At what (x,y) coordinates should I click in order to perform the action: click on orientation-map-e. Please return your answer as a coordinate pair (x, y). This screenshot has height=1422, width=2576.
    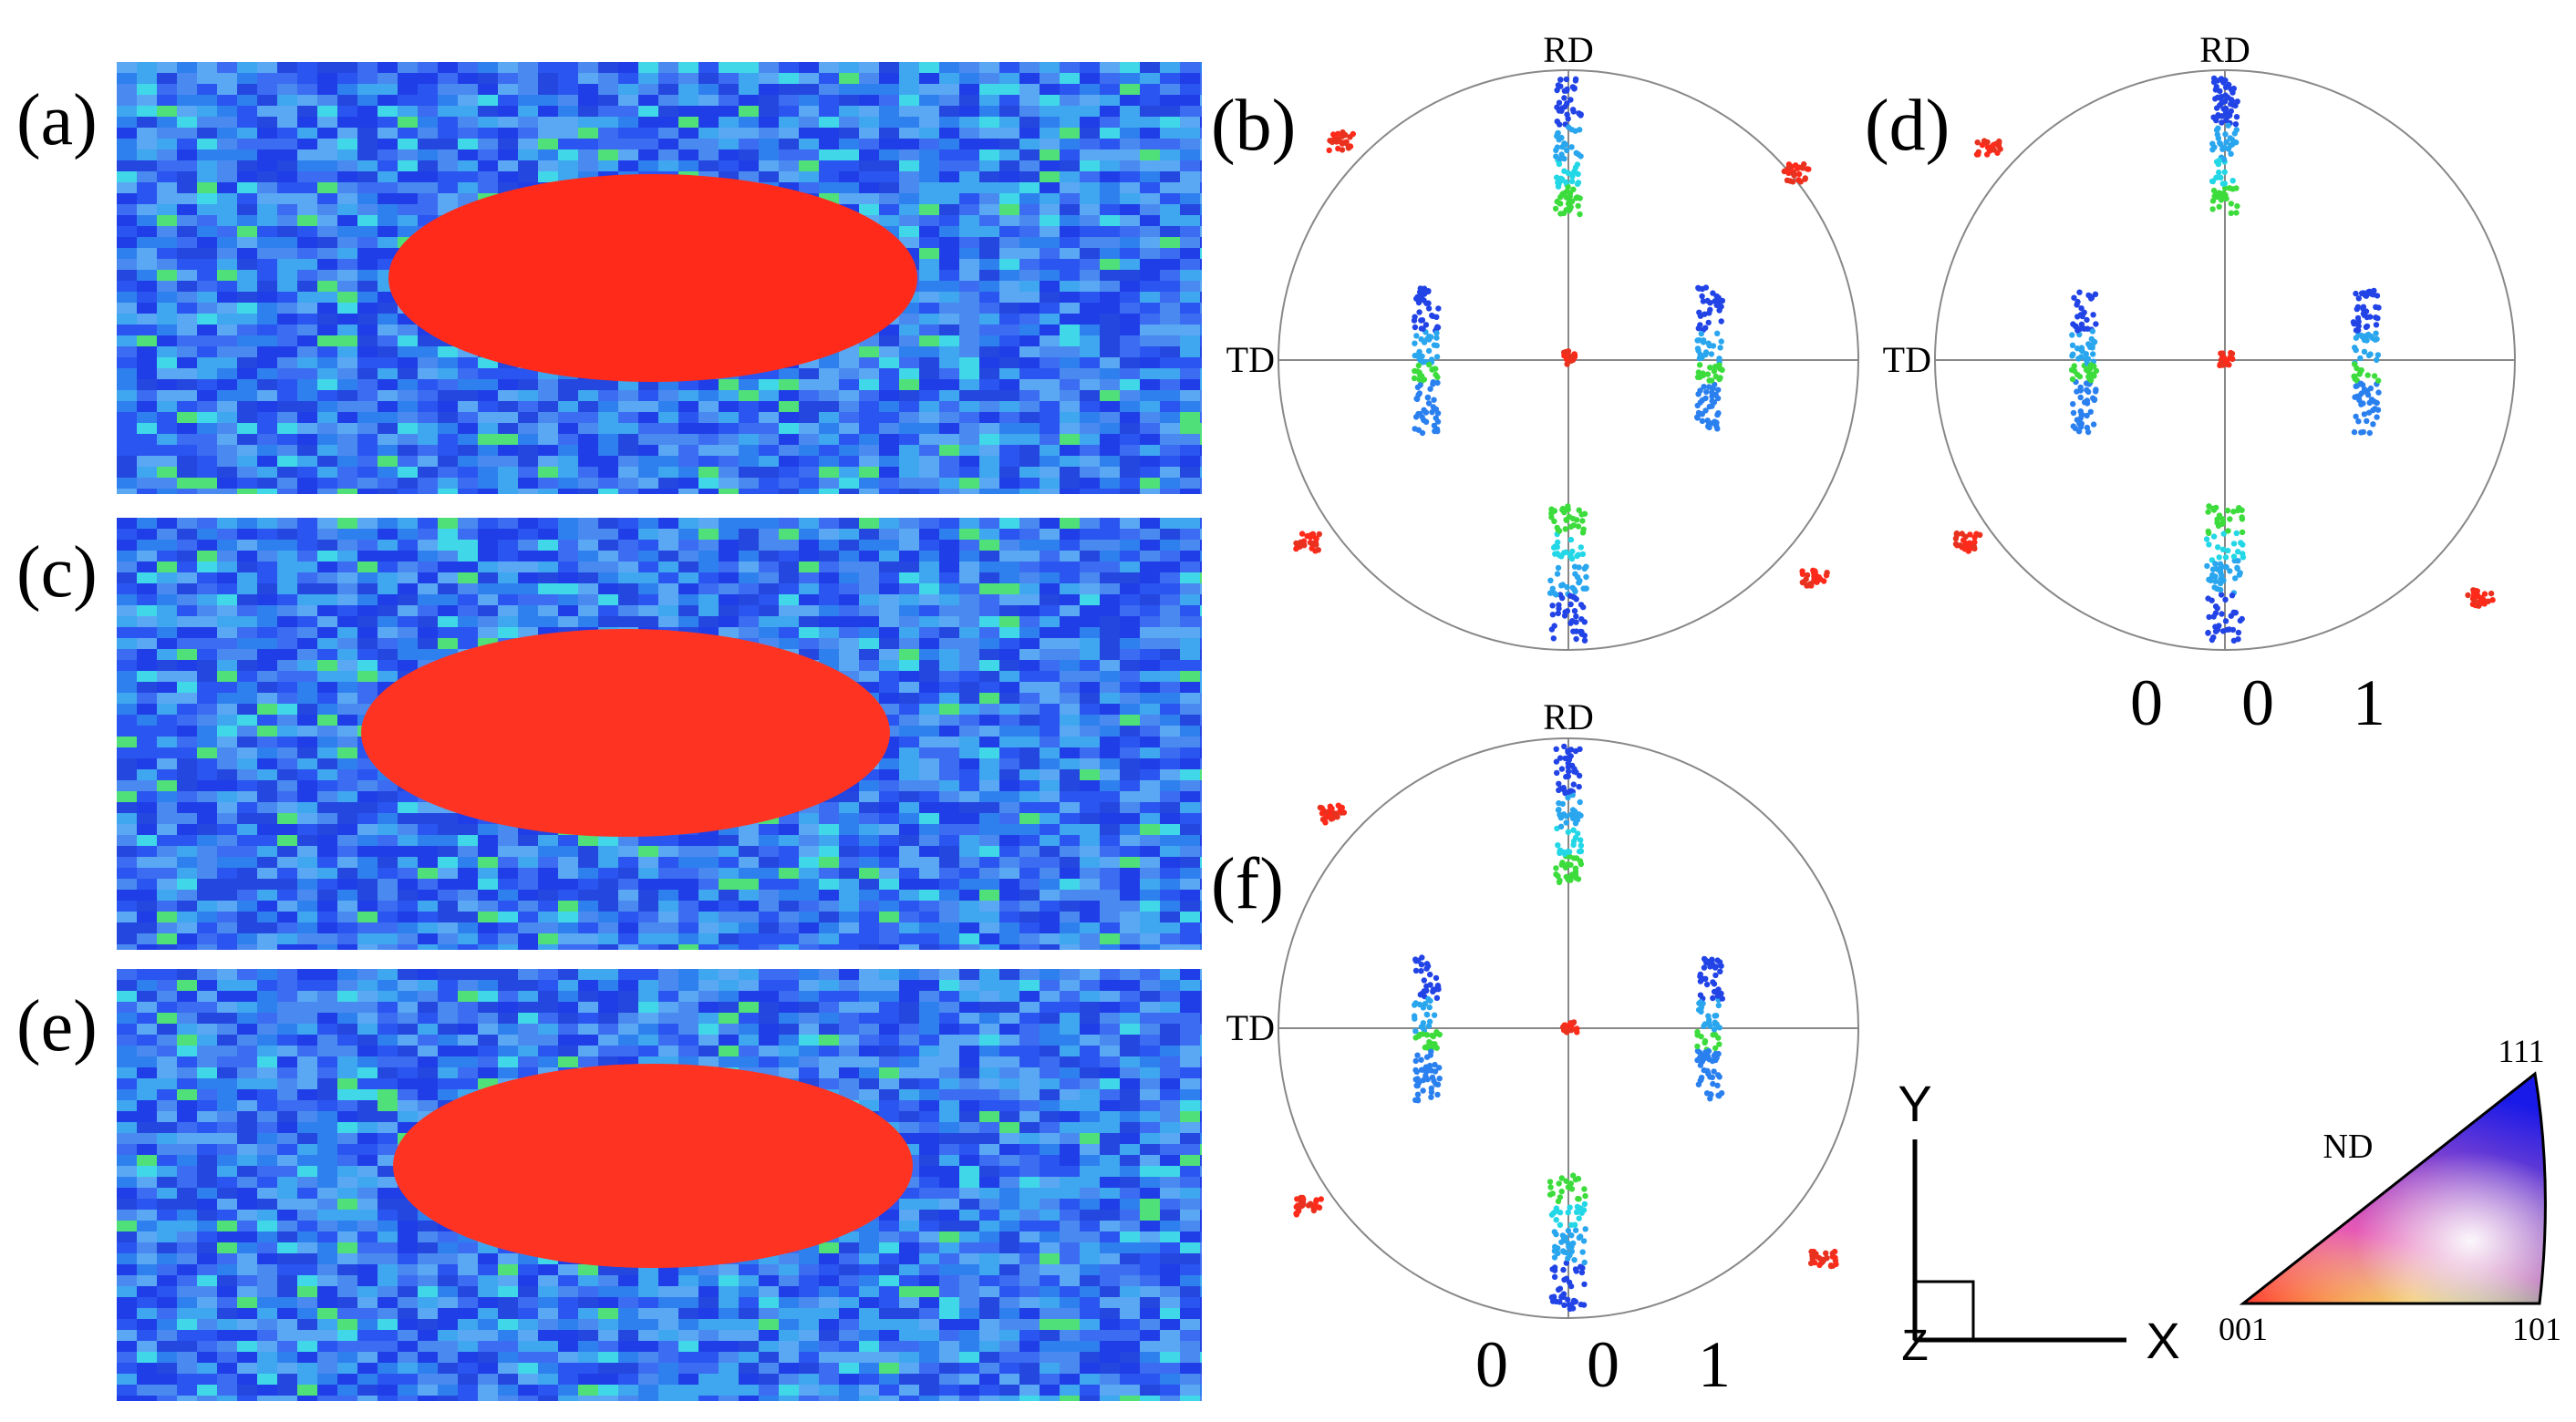
    Looking at the image, I should click on (659, 1185).